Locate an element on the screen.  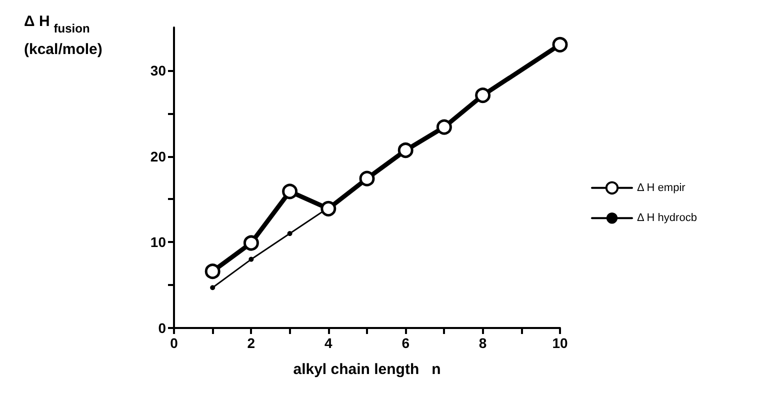
legend-label: Δ H hydrocb is located at coordinates (667, 218).